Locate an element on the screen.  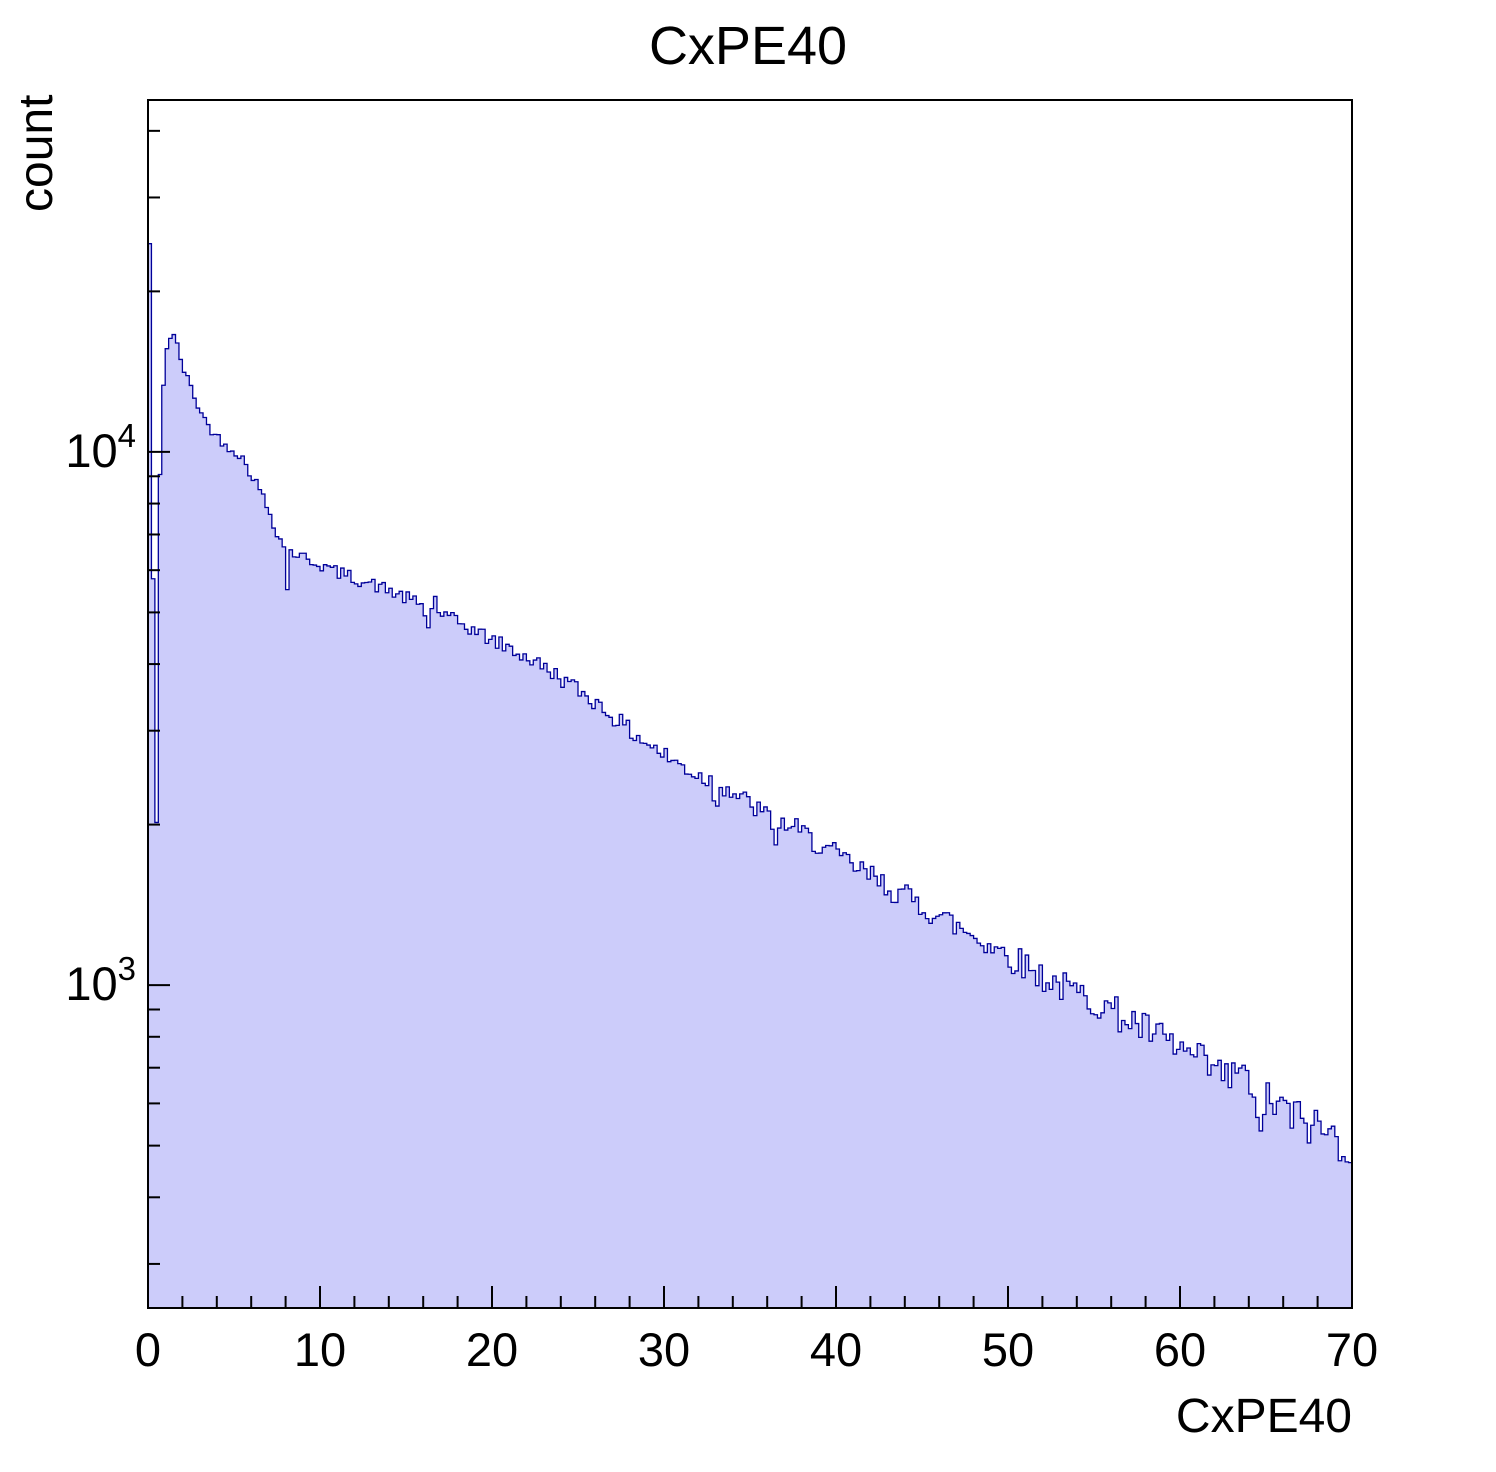
x-tick-label: 0 is located at coordinates (148, 1349).